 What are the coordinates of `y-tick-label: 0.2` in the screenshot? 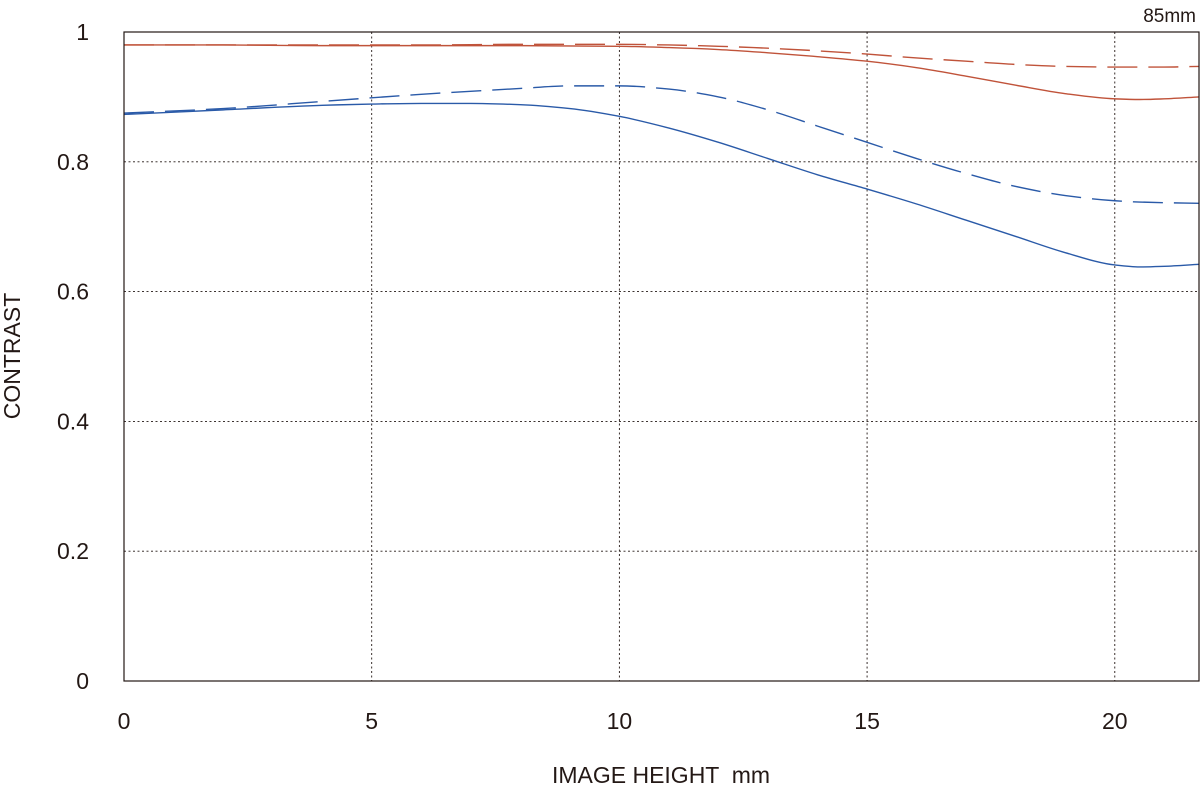 It's located at (73, 551).